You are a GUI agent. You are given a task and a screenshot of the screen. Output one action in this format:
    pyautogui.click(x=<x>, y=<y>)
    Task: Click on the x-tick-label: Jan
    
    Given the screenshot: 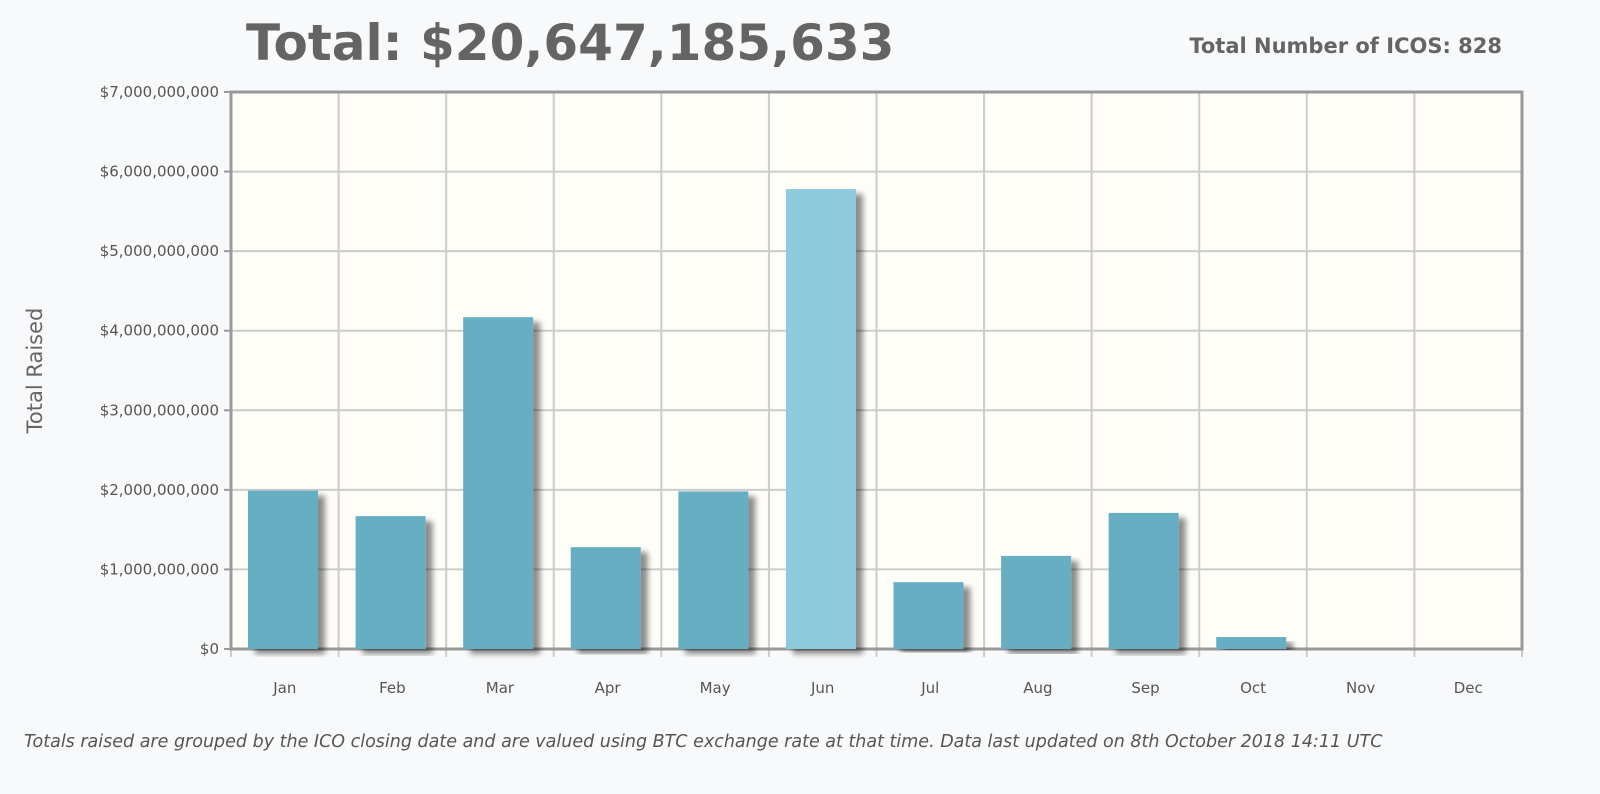 What is the action you would take?
    pyautogui.click(x=284, y=688)
    